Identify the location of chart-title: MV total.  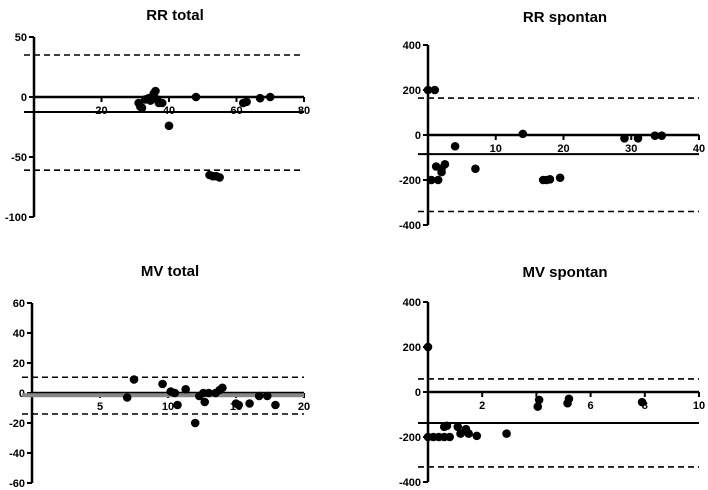
(170, 271).